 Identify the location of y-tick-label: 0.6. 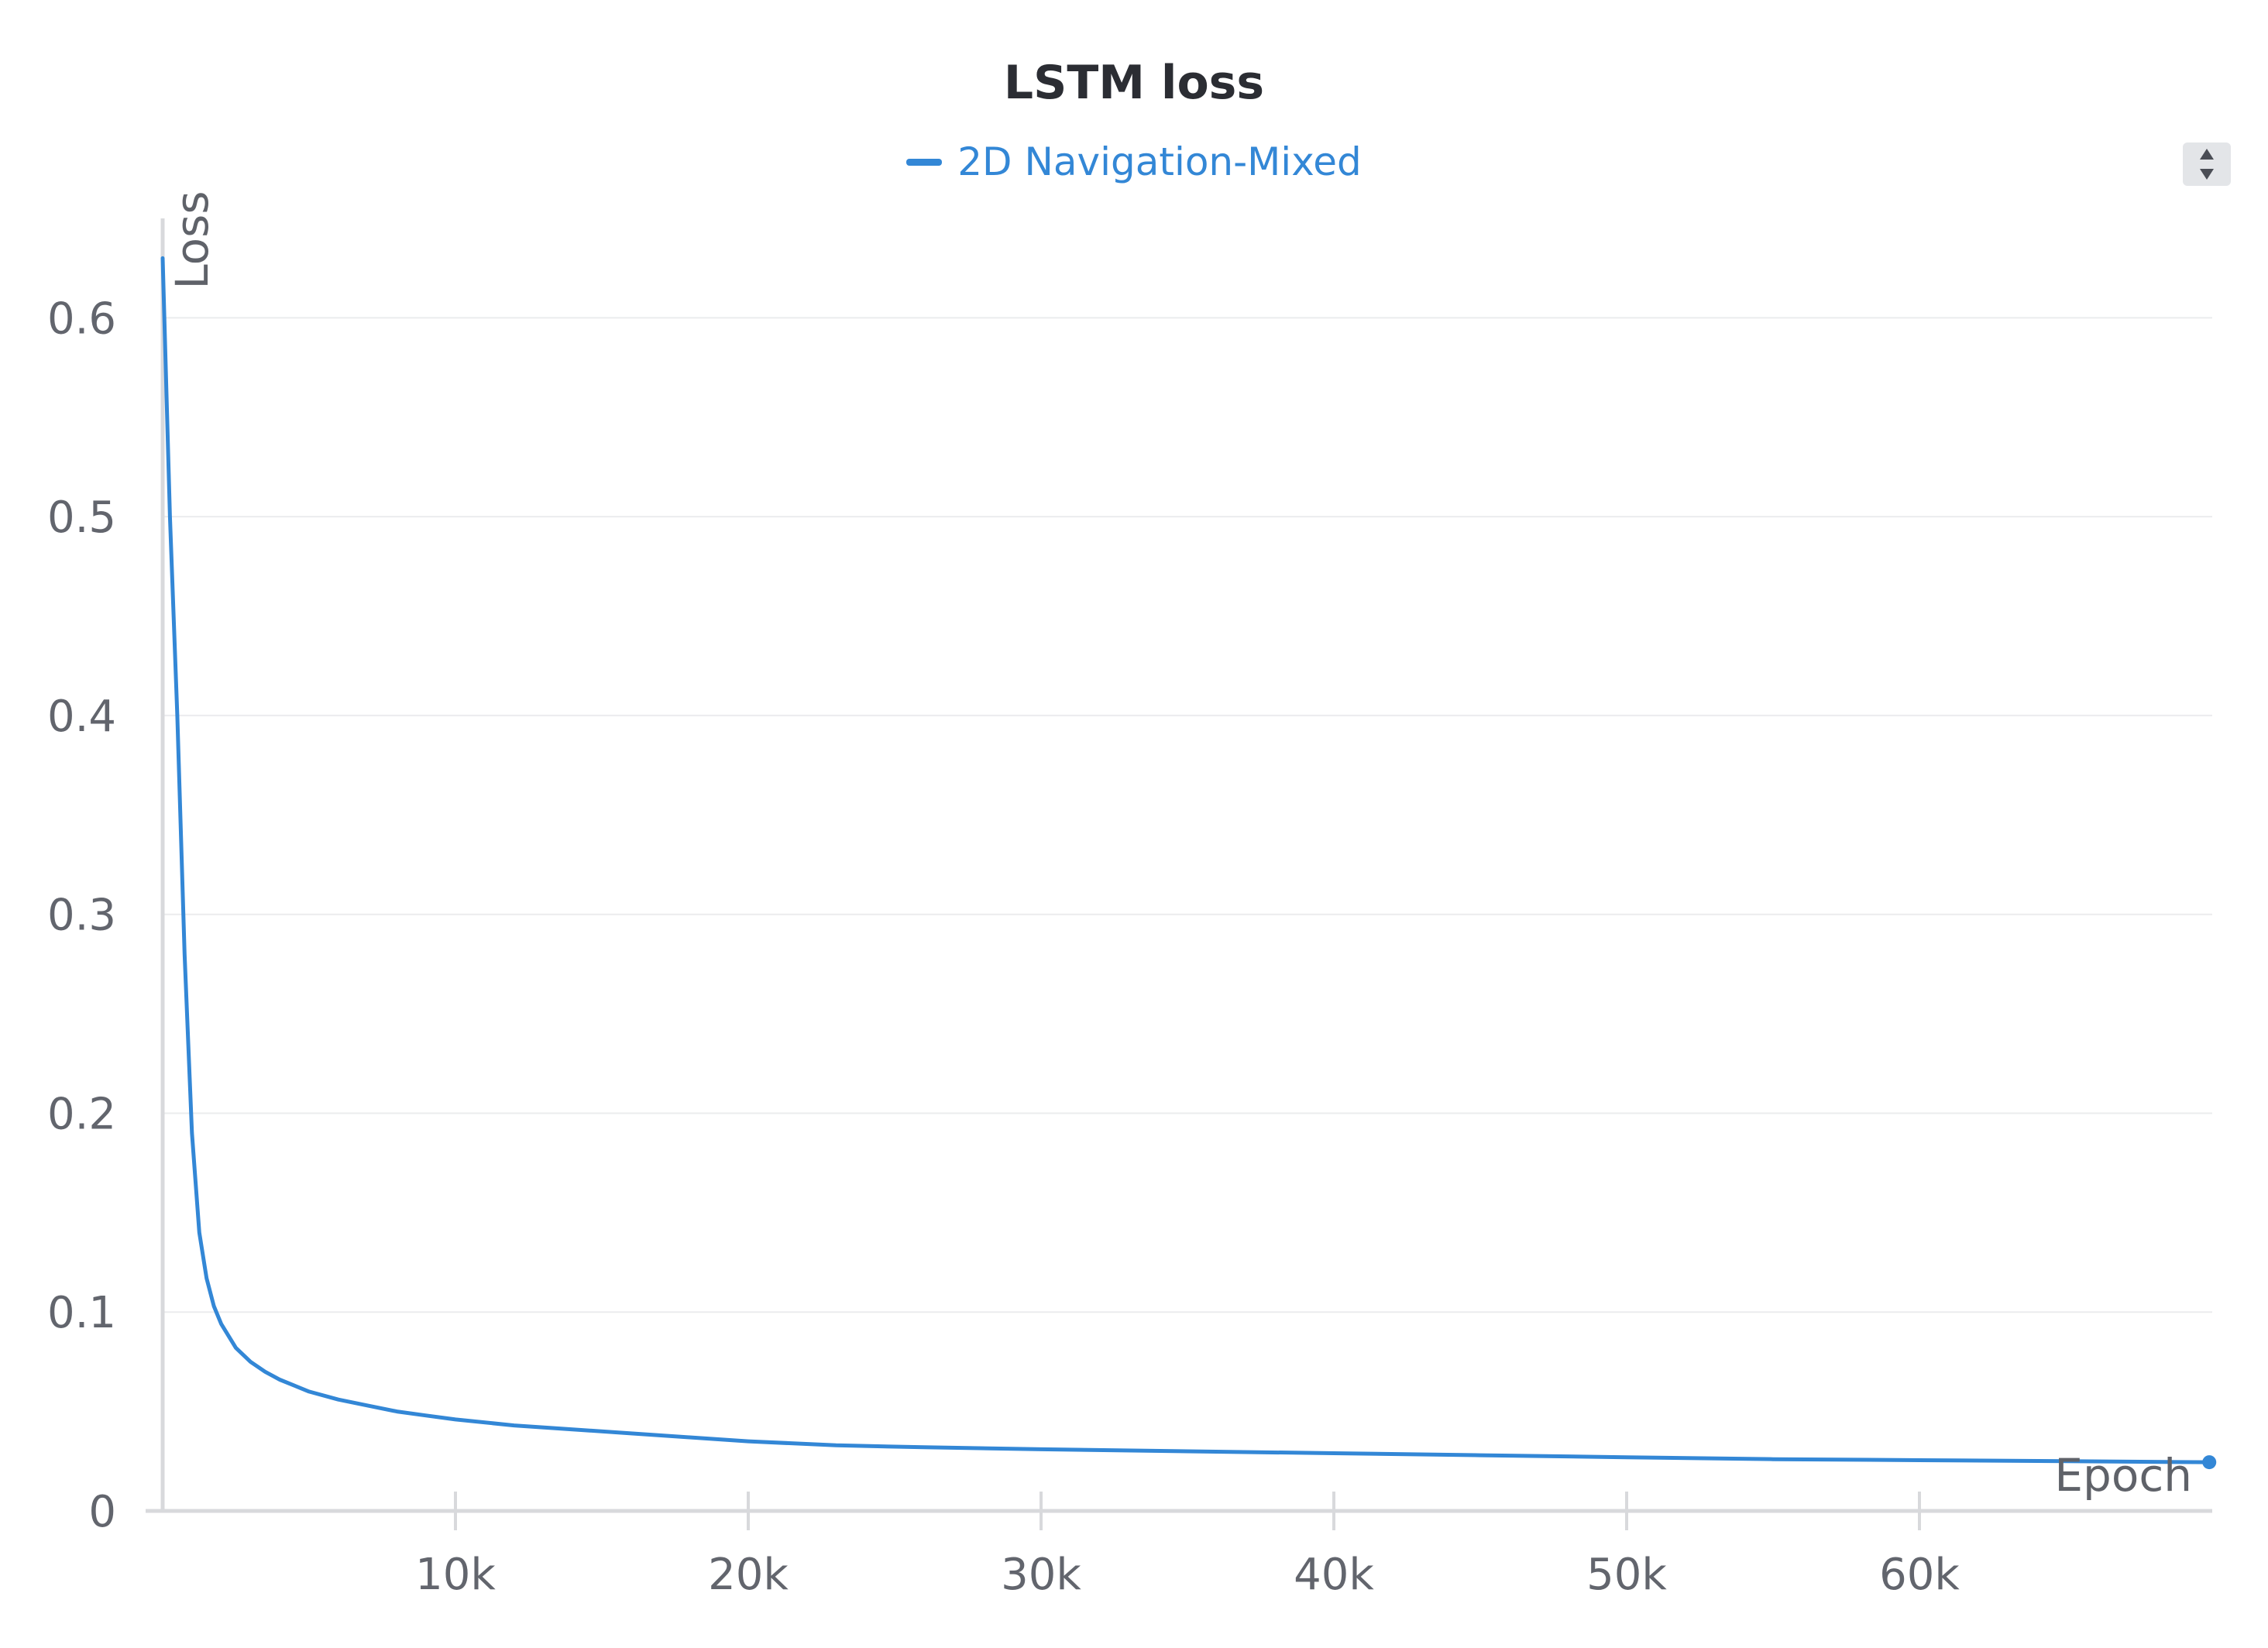
(81, 319).